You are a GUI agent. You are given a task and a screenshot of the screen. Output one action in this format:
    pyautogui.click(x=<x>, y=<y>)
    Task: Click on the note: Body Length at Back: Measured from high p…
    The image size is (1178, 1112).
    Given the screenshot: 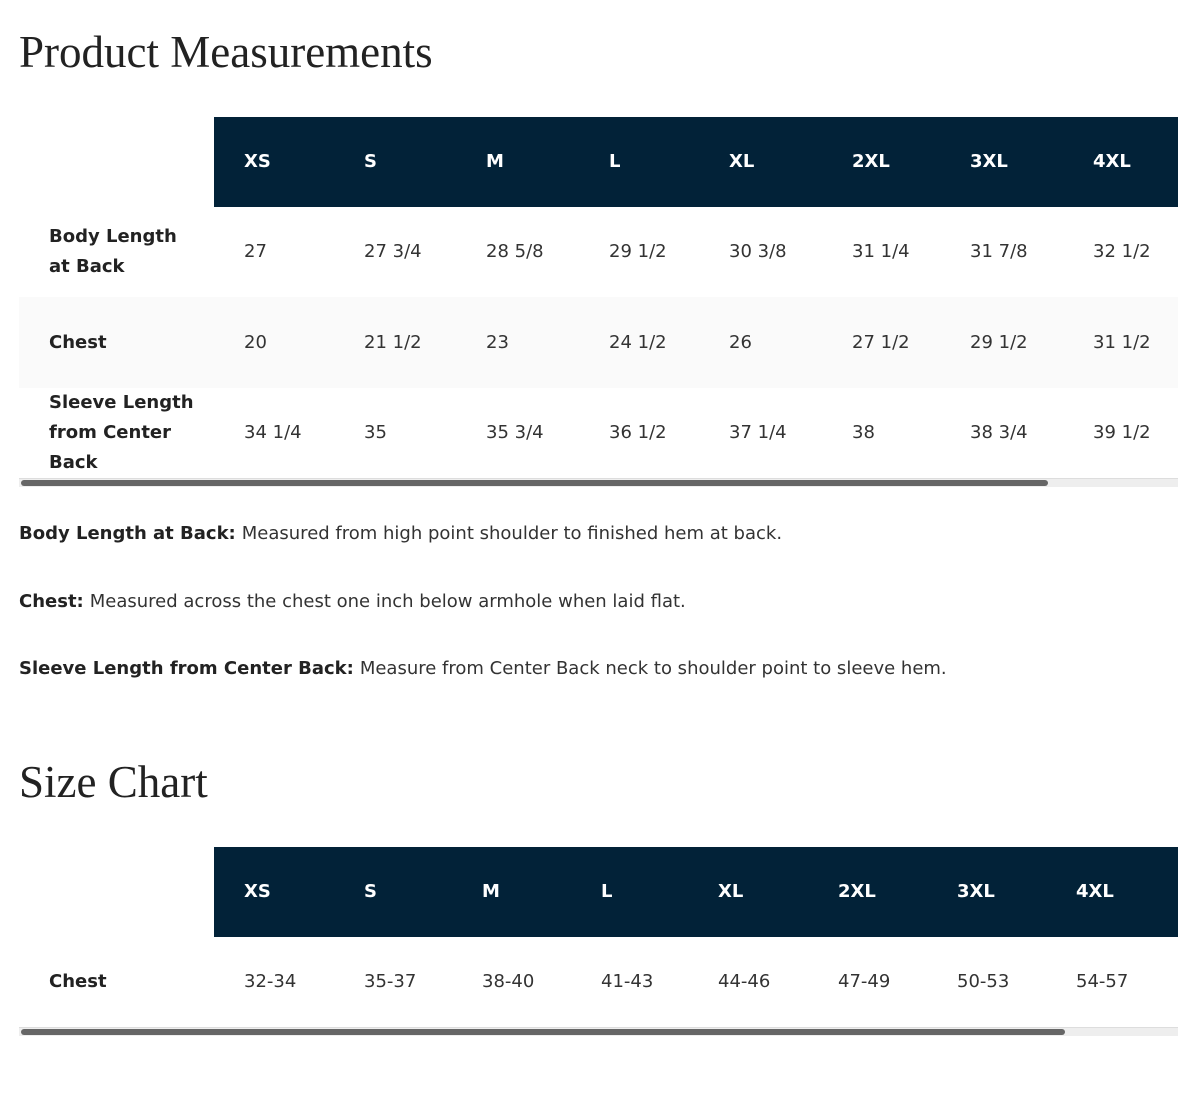 What is the action you would take?
    pyautogui.click(x=400, y=533)
    